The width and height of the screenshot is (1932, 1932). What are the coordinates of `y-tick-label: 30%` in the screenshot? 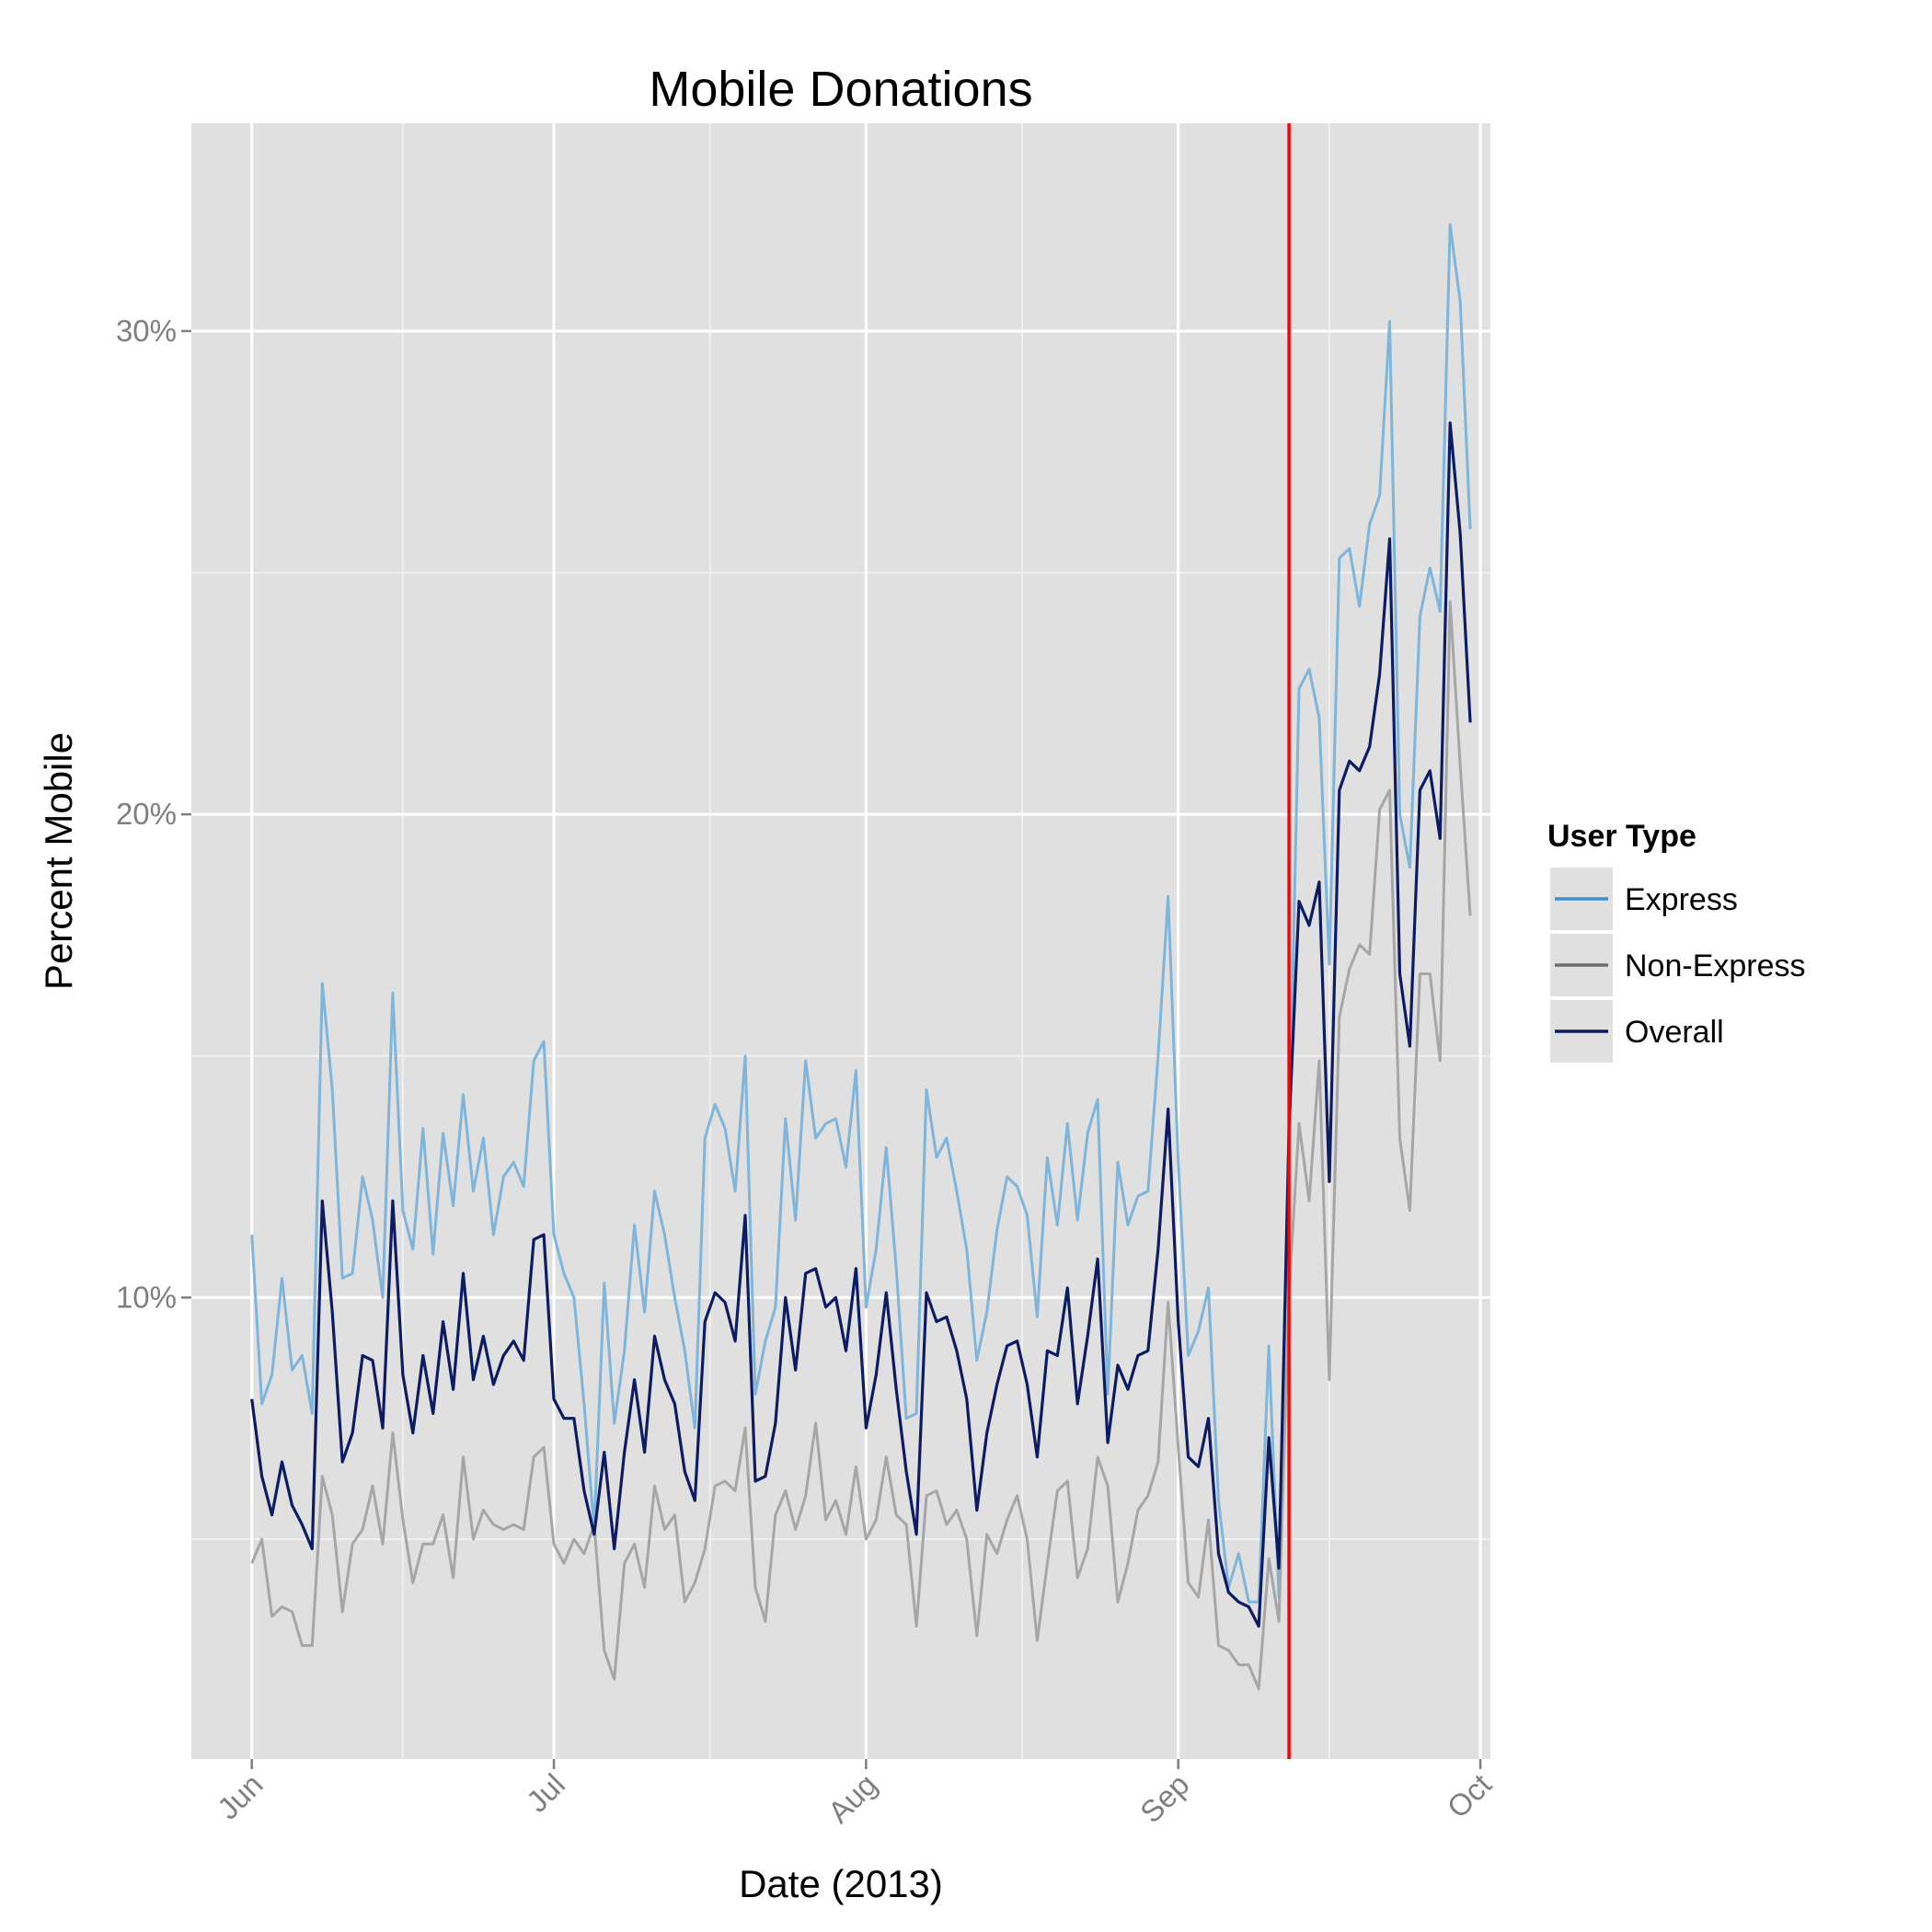 It's located at (146, 331).